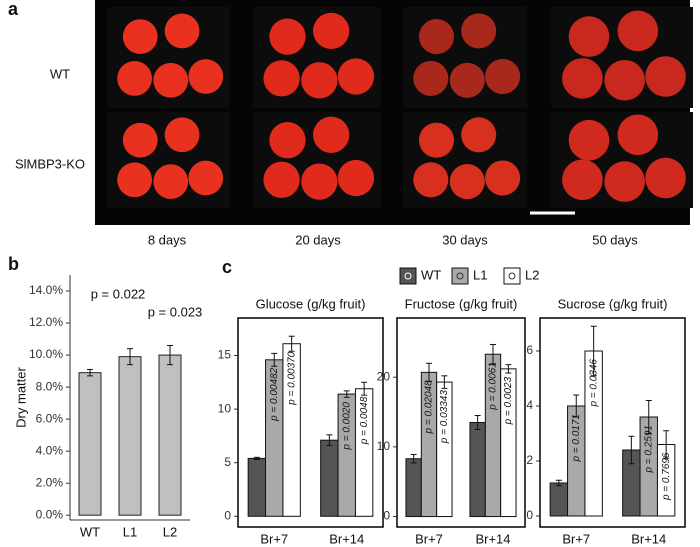 The image size is (700, 547). What do you see at coordinates (291, 378) in the screenshot?
I see `p-value: p = 0.00370` at bounding box center [291, 378].